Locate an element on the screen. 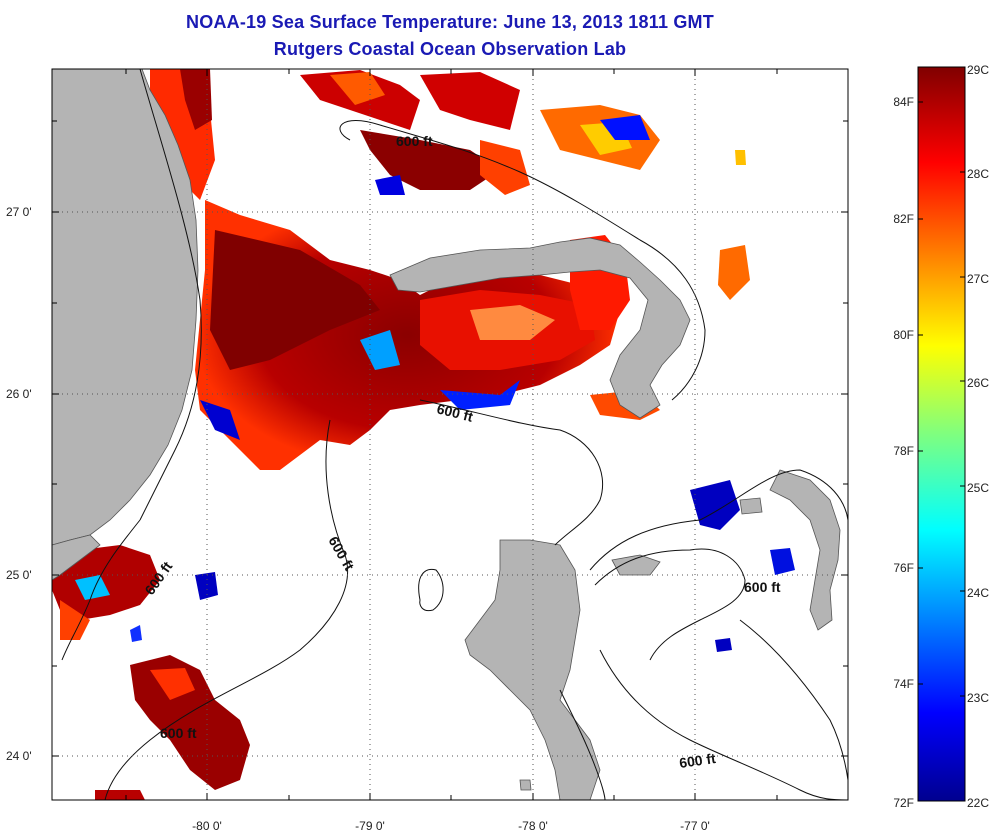 This screenshot has height=840, width=1000. colorbar-c-label: 24C is located at coordinates (978, 593).